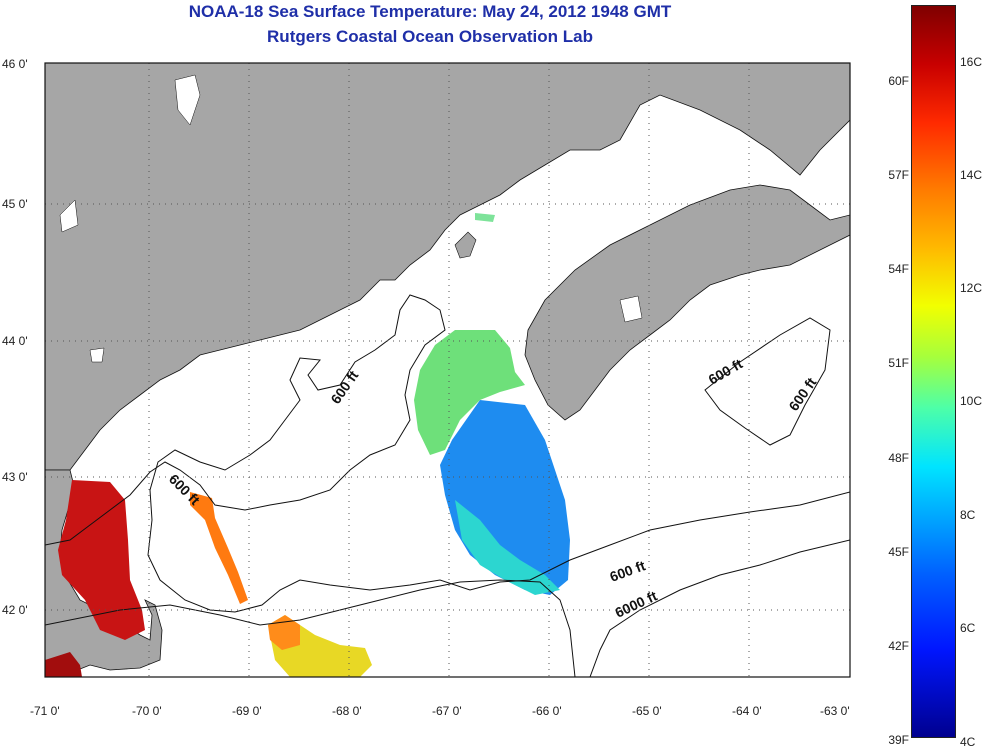 Image resolution: width=984 pixels, height=754 pixels. Describe the element at coordinates (898, 81) in the screenshot. I see `colorbar-fahrenheit-label: 60F` at that location.